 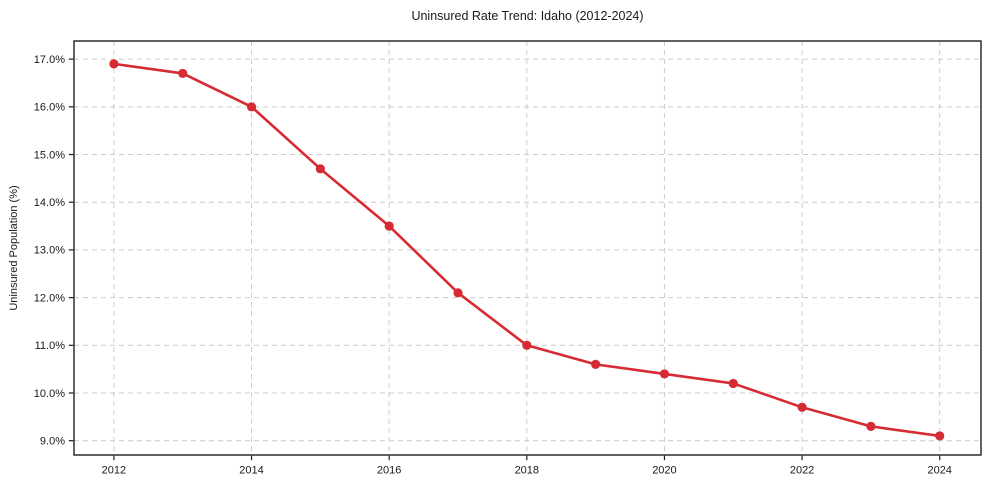 I want to click on y-tick-label: 12.0%, so click(x=49, y=298).